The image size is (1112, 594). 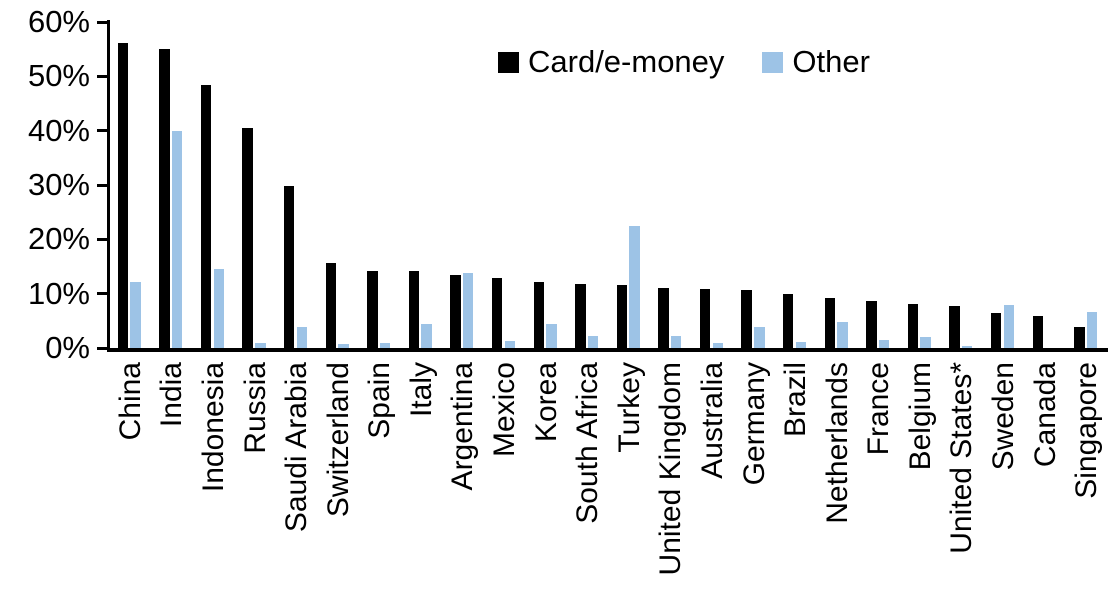 I want to click on bar-card-e-money-united-states-, so click(x=954, y=326).